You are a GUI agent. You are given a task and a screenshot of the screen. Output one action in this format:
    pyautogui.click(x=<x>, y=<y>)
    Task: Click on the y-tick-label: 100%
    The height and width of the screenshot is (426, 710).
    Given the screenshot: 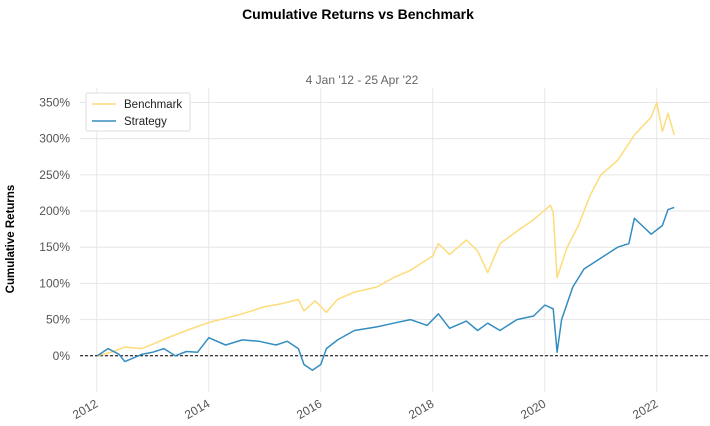 What is the action you would take?
    pyautogui.click(x=54, y=283)
    